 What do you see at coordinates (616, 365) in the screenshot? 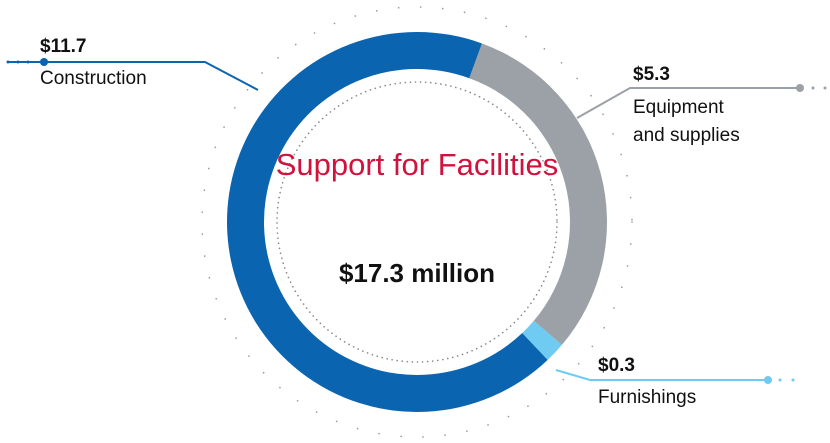
I see `value-label: $0.3` at bounding box center [616, 365].